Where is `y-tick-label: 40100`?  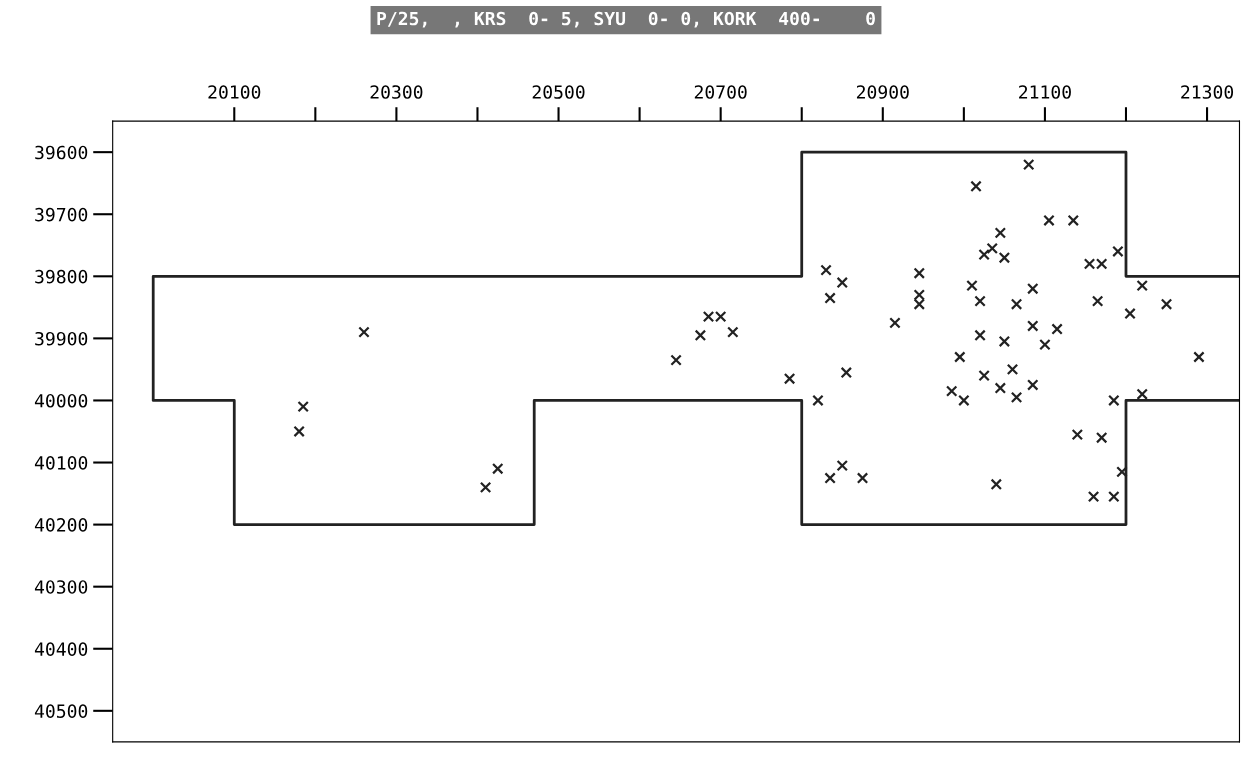
y-tick-label: 40100 is located at coordinates (61, 463).